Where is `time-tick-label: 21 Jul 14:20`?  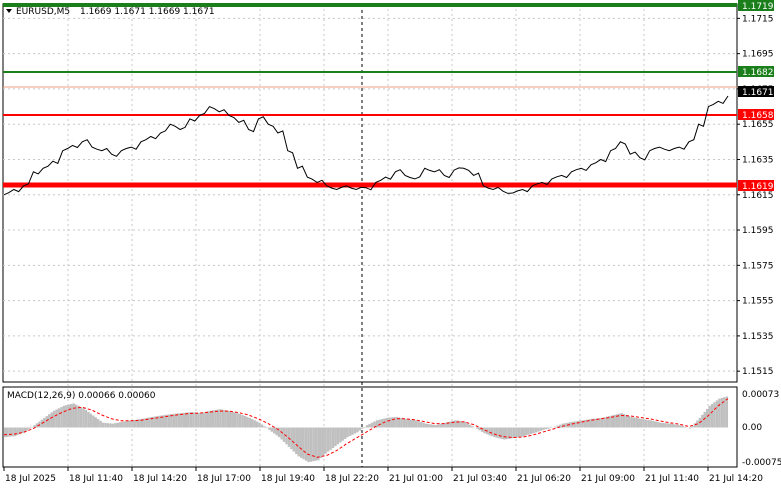 time-tick-label: 21 Jul 14:20 is located at coordinates (736, 479).